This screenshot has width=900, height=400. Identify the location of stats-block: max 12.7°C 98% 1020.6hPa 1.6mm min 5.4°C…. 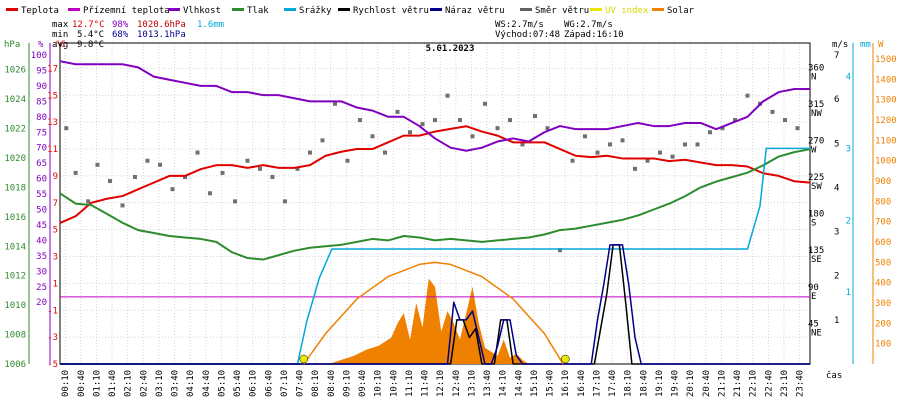
(138, 35).